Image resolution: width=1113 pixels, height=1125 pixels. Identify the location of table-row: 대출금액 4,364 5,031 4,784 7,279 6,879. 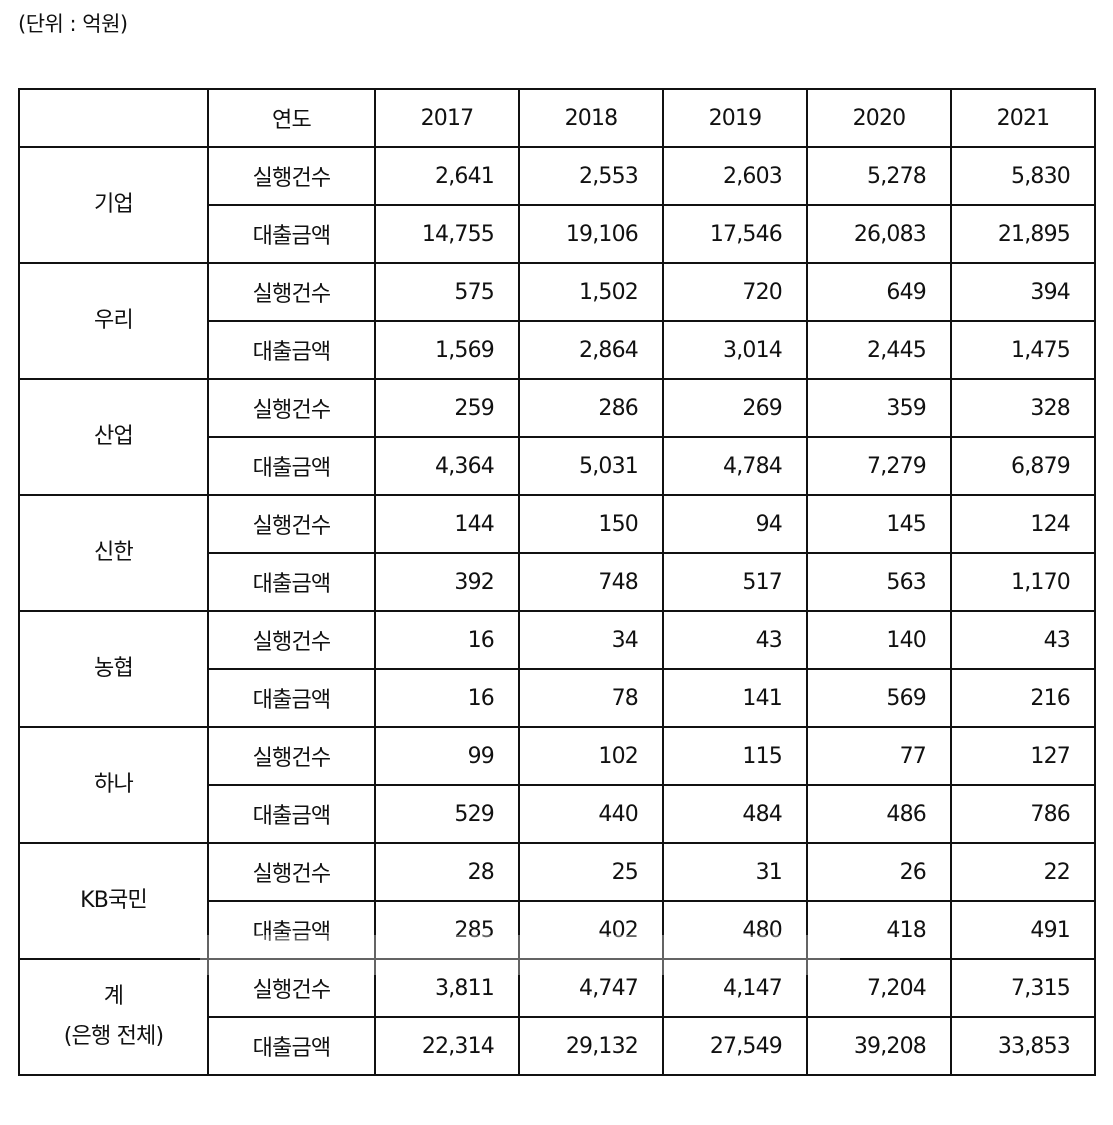
(557, 466).